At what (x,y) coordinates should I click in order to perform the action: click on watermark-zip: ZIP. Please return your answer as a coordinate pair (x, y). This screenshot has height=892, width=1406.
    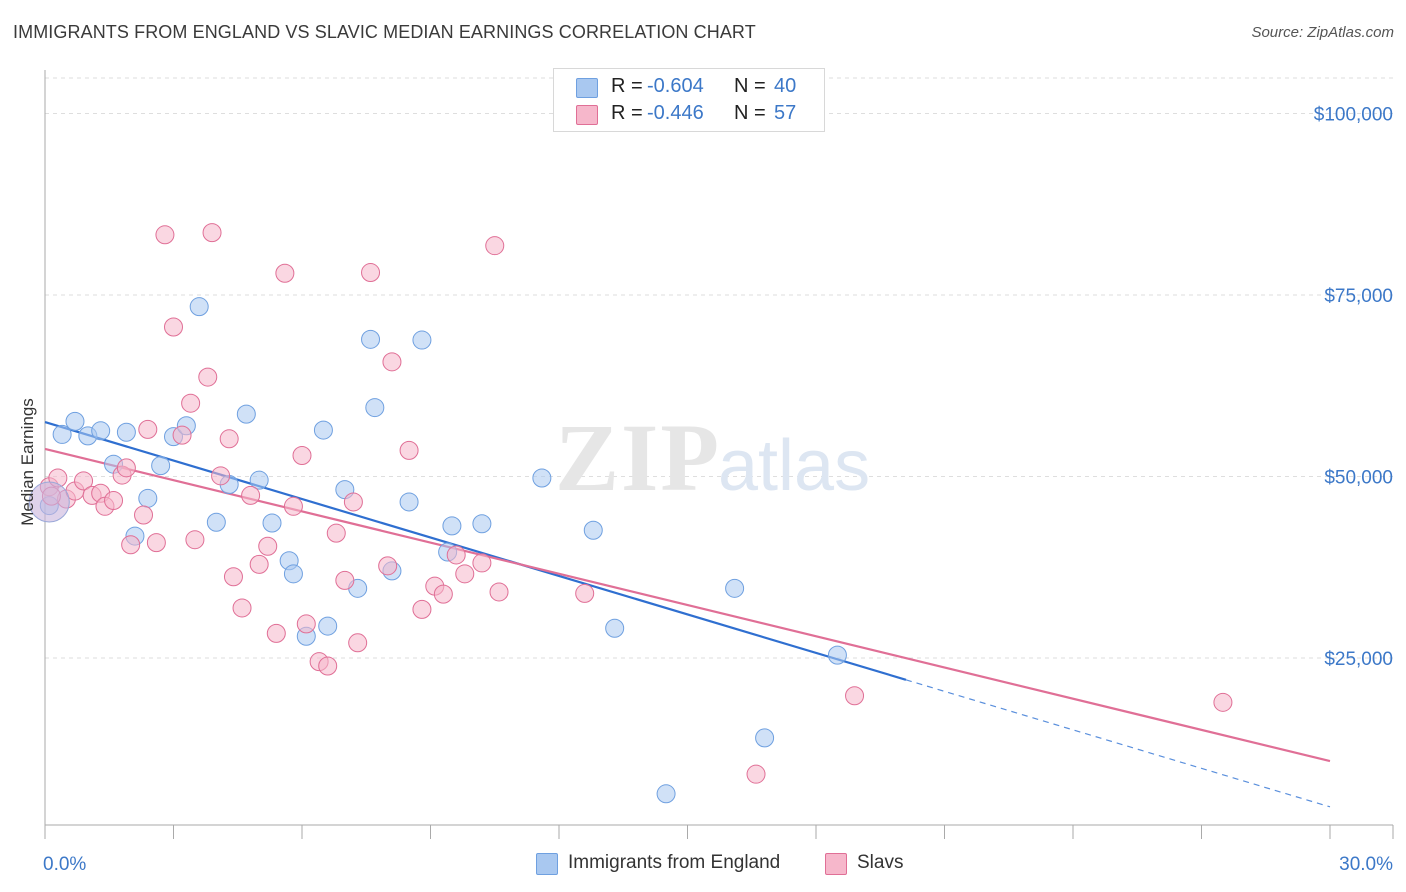
    Looking at the image, I should click on (638, 457).